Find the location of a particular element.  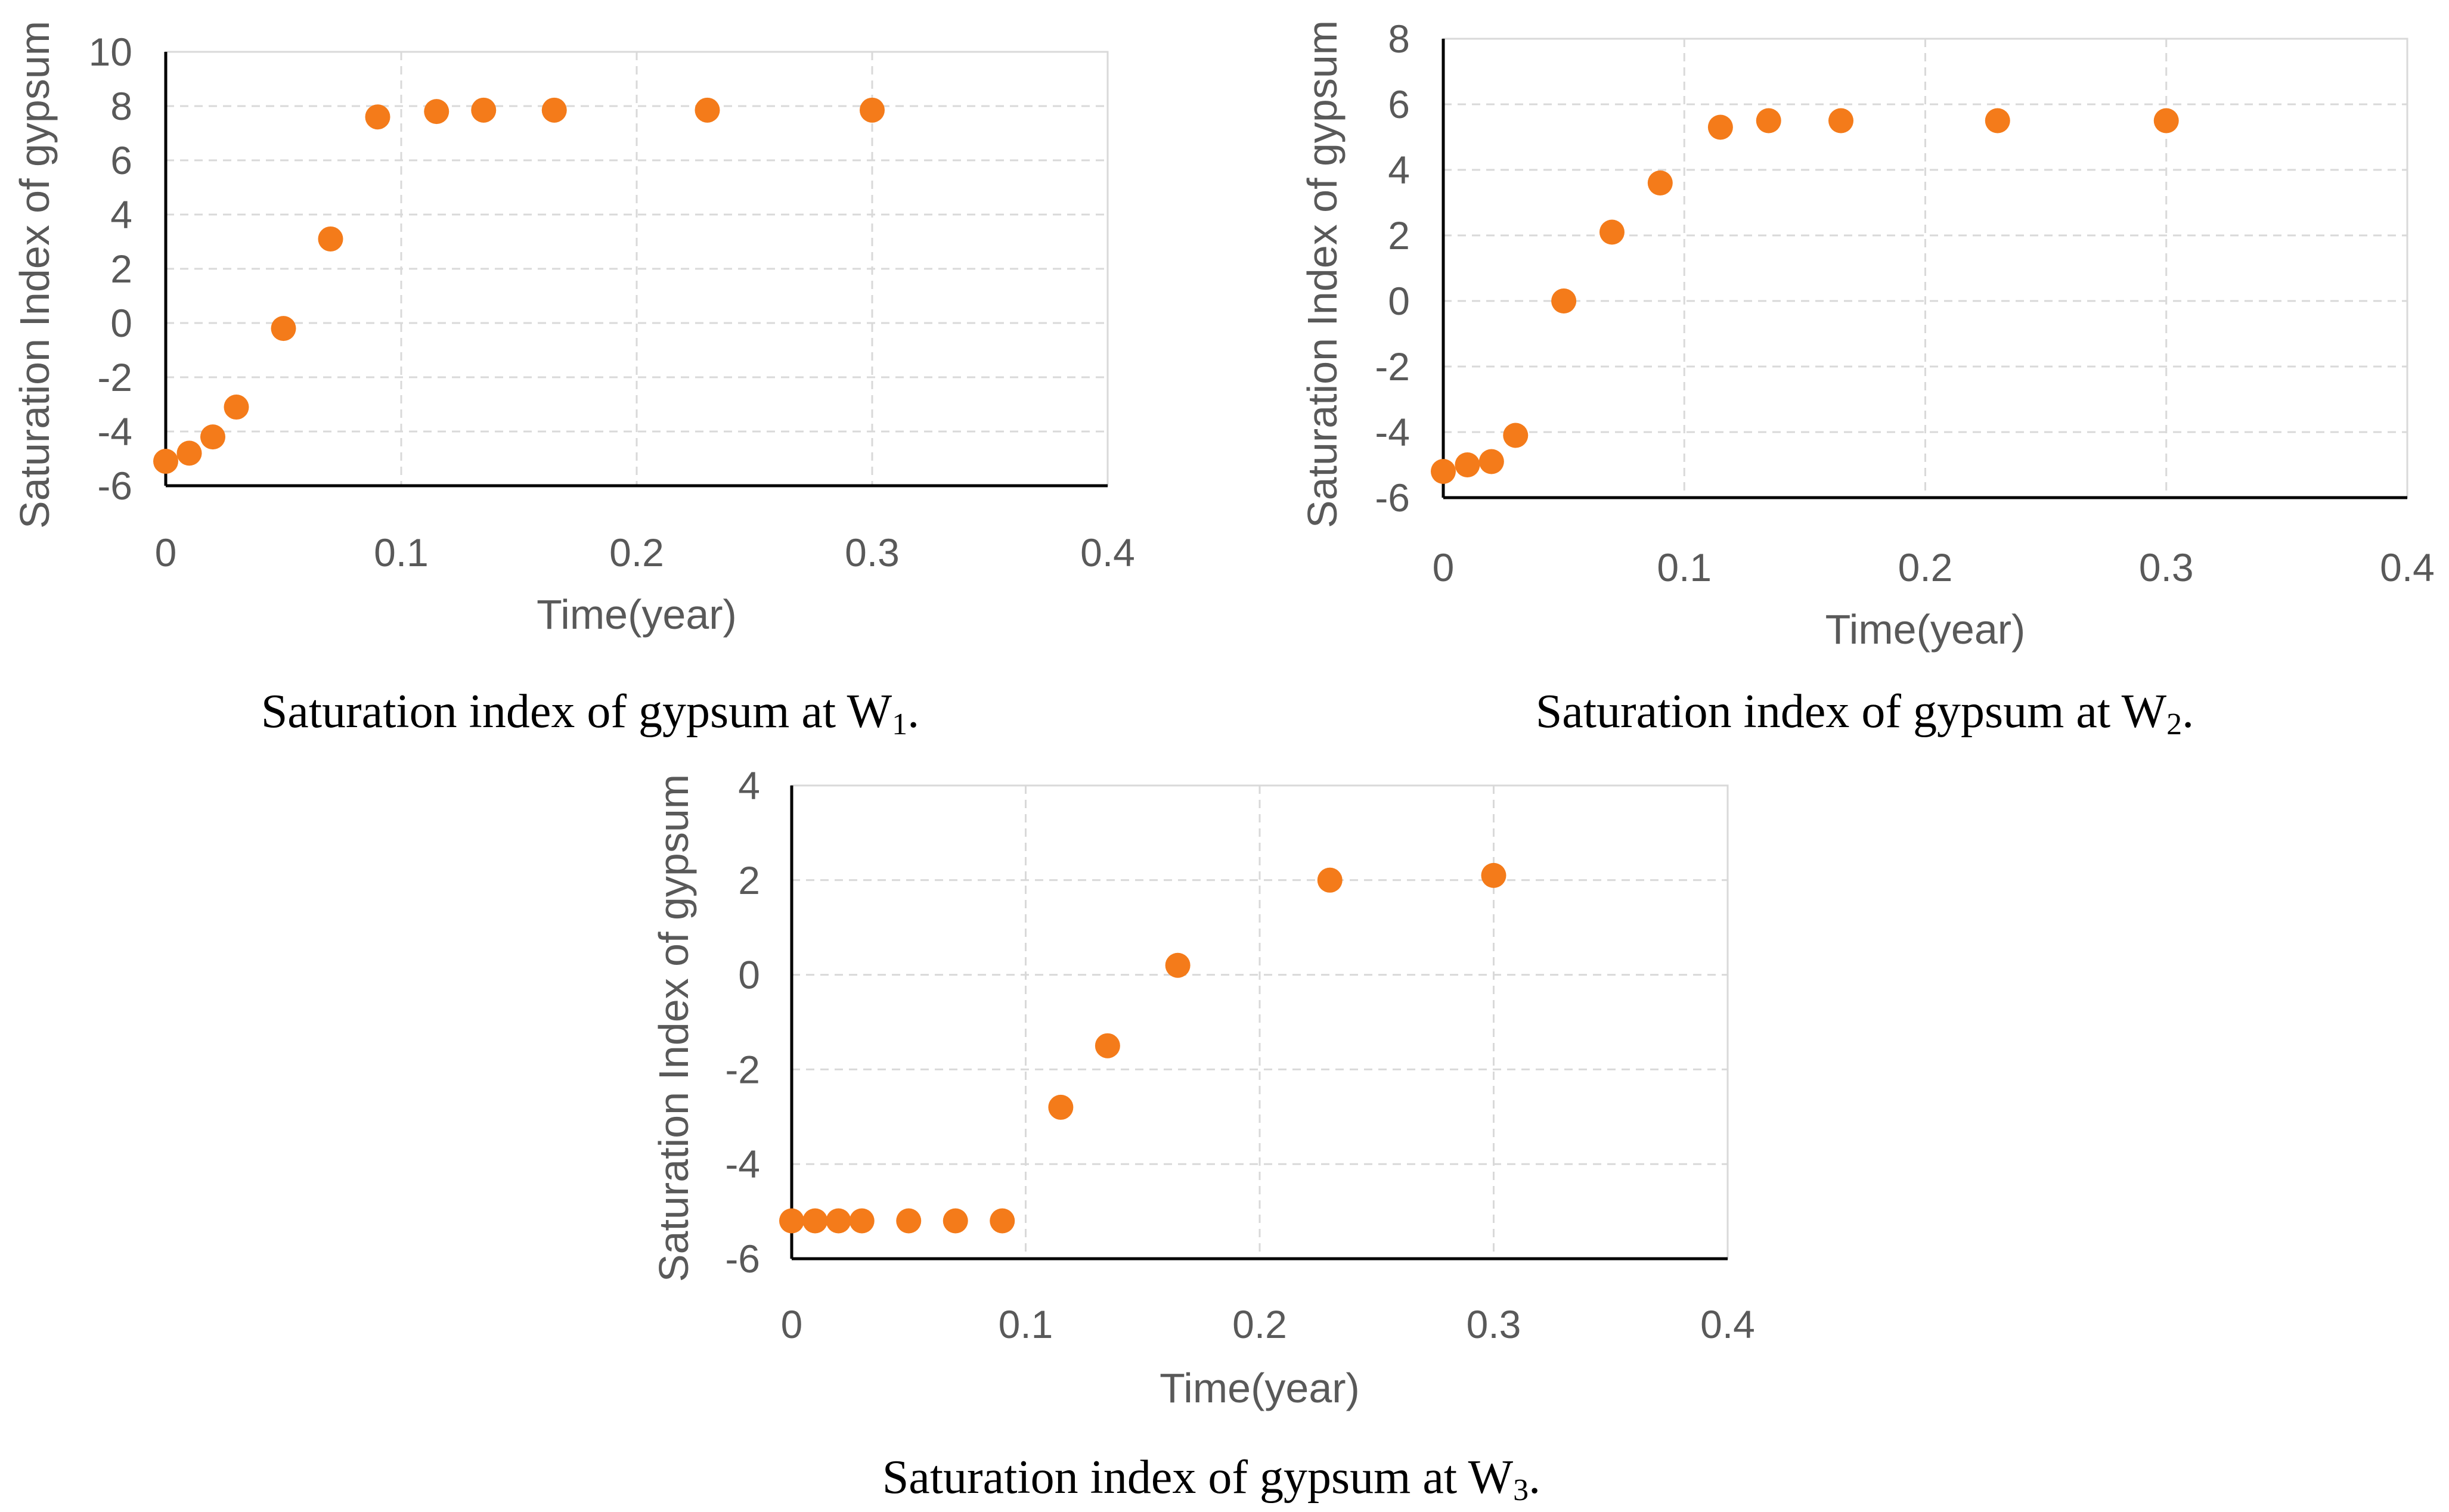

chart-caption: Saturation index of gypsum at W1. is located at coordinates (590, 713).